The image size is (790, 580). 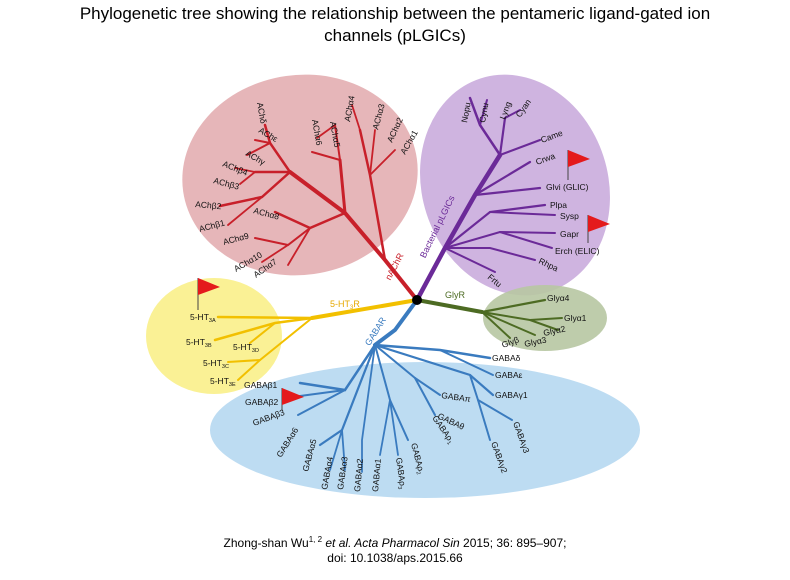 I want to click on group-label-ht3r: 5-HT3R, so click(x=345, y=305).